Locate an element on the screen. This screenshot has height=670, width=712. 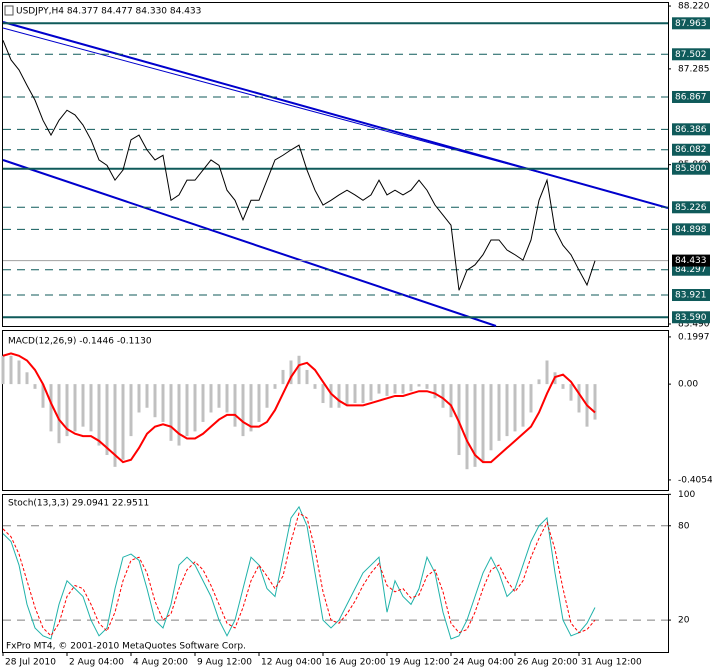
level-label: 83.590 is located at coordinates (691, 318).